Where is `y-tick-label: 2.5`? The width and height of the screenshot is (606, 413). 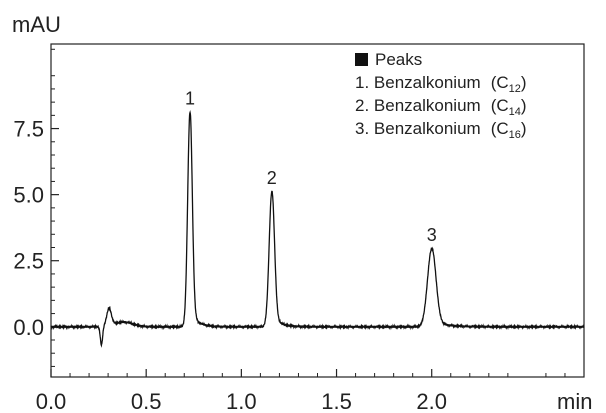 y-tick-label: 2.5 is located at coordinates (28, 261).